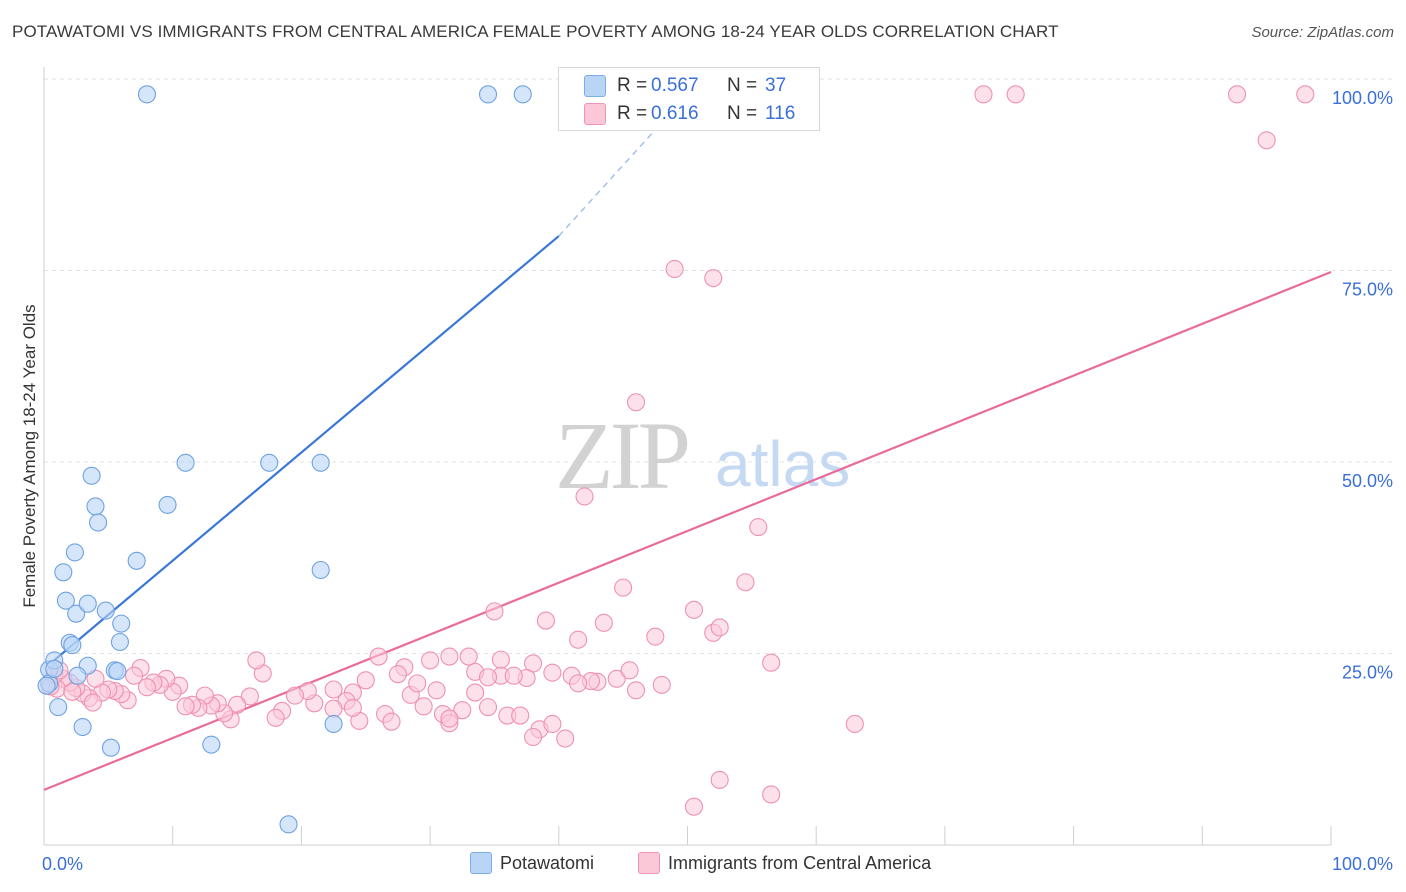 The height and width of the screenshot is (892, 1406). I want to click on legend-swatch-potawatomi, so click(481, 863).